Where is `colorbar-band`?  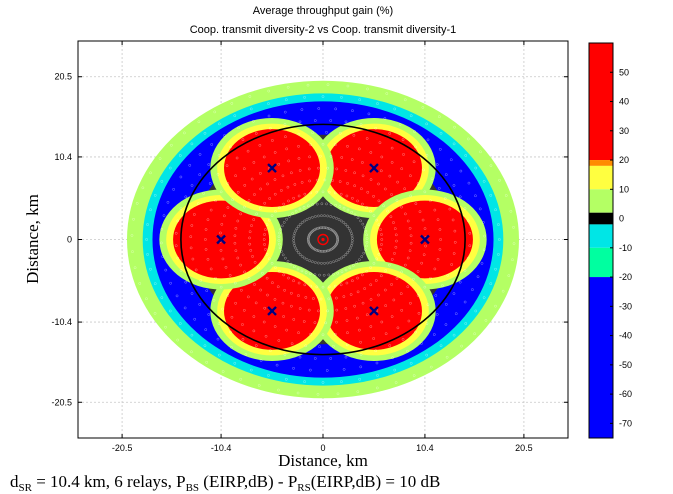 colorbar-band is located at coordinates (601, 357).